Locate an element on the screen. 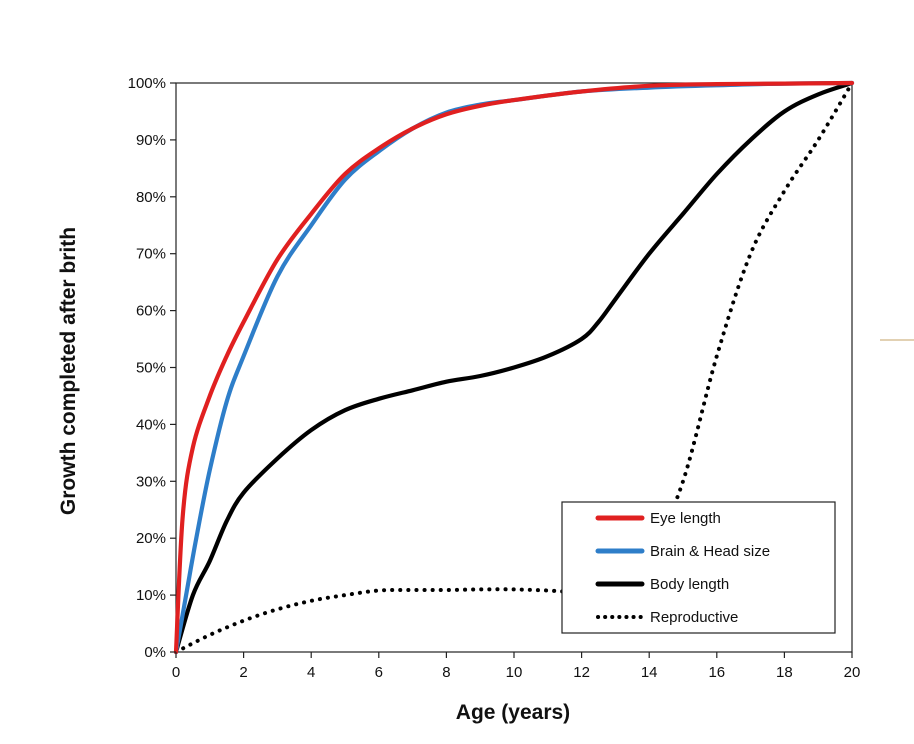 The width and height of the screenshot is (914, 744). legend-label-body-length: Body length is located at coordinates (689, 584).